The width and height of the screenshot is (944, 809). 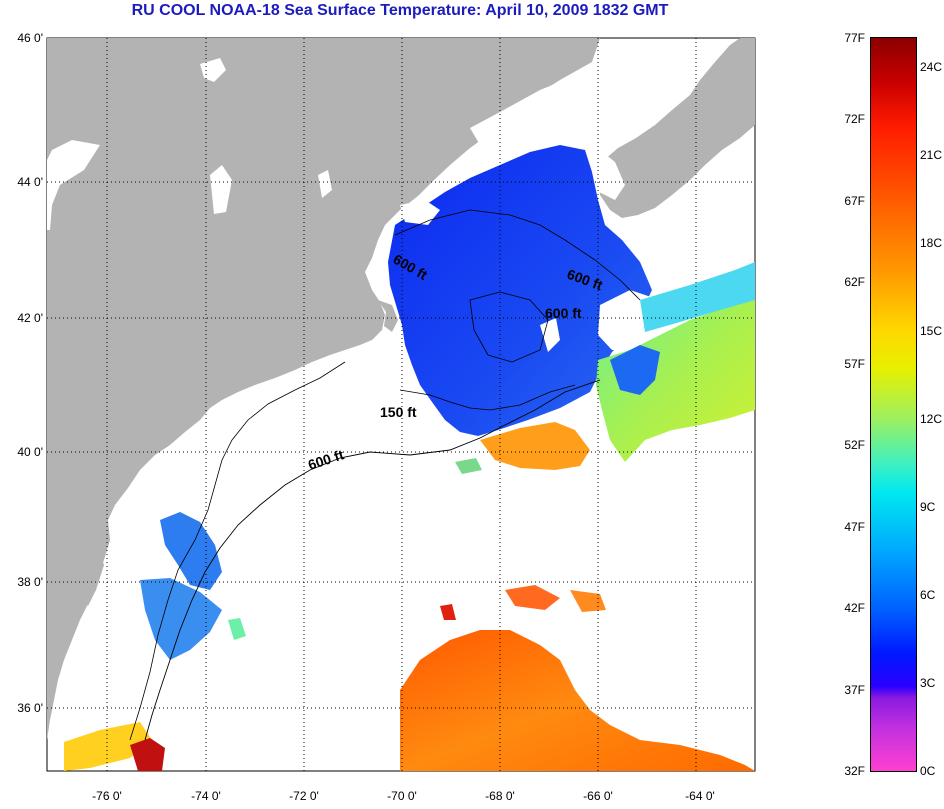 I want to click on sst-gulf-stream, so click(x=577, y=700).